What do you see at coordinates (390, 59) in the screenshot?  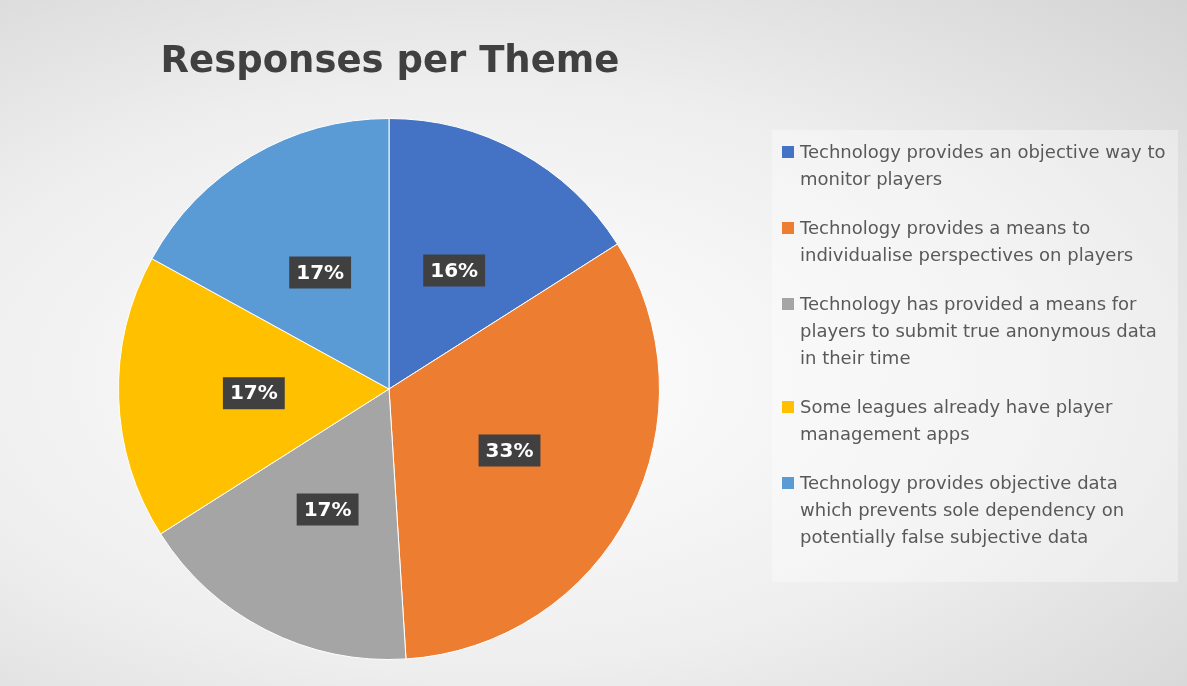 I see `chart-title: Responses per Theme` at bounding box center [390, 59].